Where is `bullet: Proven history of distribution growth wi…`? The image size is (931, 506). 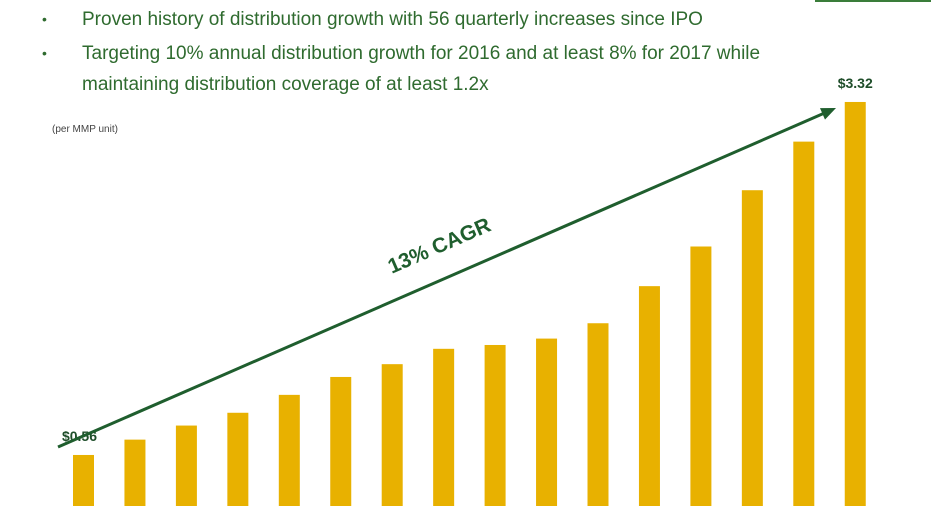
bullet: Proven history of distribution growth wi… is located at coordinates (421, 19).